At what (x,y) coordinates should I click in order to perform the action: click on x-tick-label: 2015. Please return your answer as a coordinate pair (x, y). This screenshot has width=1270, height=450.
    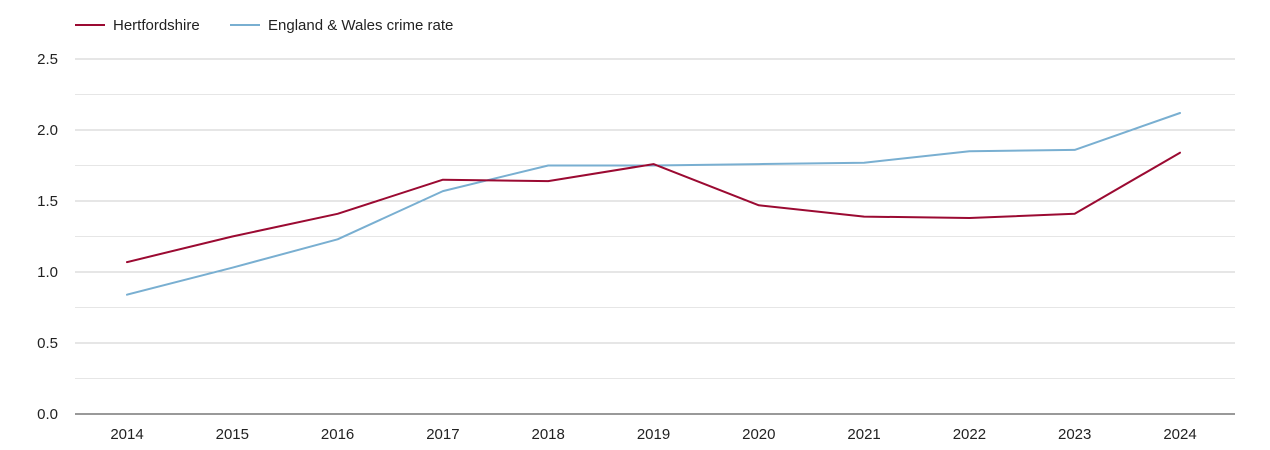
    Looking at the image, I should click on (232, 434).